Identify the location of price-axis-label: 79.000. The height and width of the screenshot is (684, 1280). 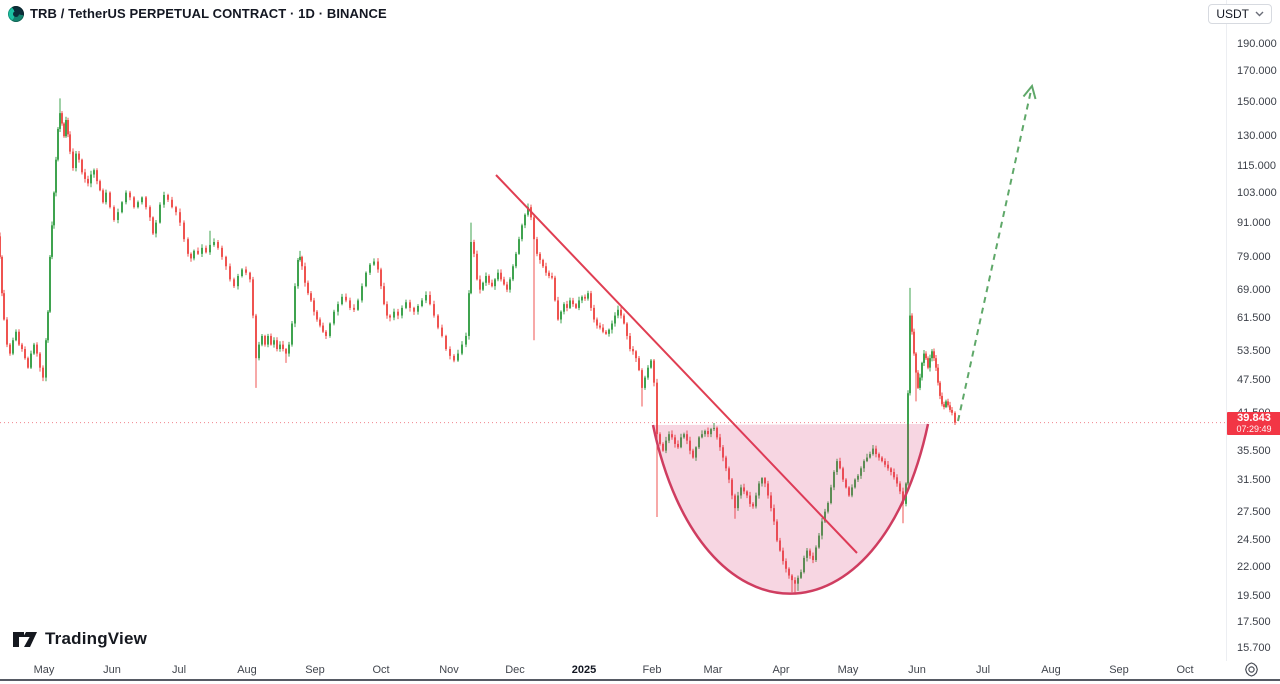
(1254, 256).